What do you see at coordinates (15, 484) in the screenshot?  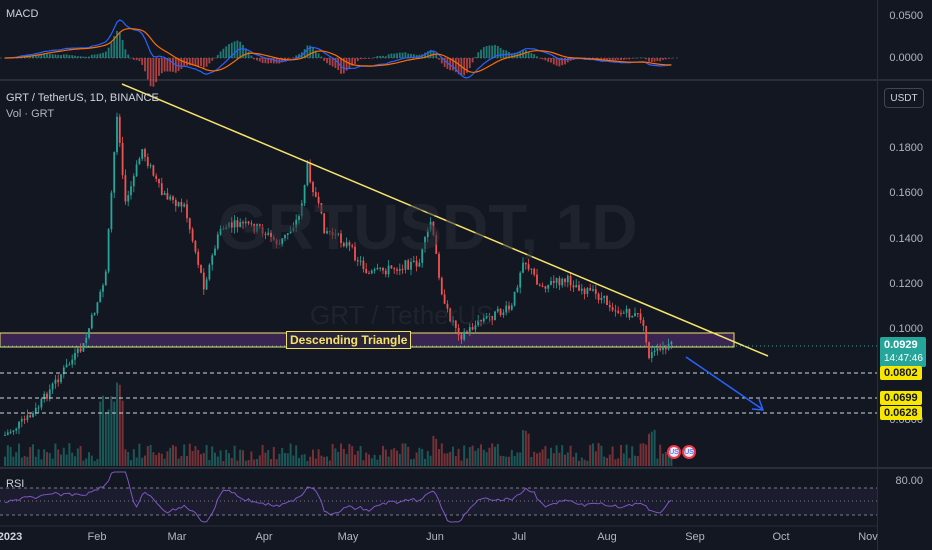 I see `rsi-title: RSI` at bounding box center [15, 484].